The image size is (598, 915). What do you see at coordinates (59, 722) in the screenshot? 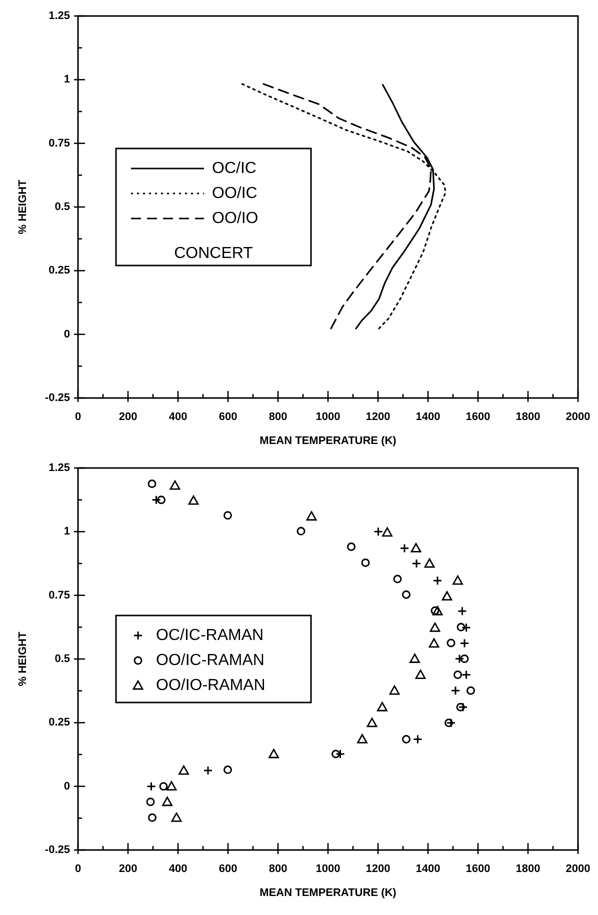
I see `y-tick-label: 0.25` at bounding box center [59, 722].